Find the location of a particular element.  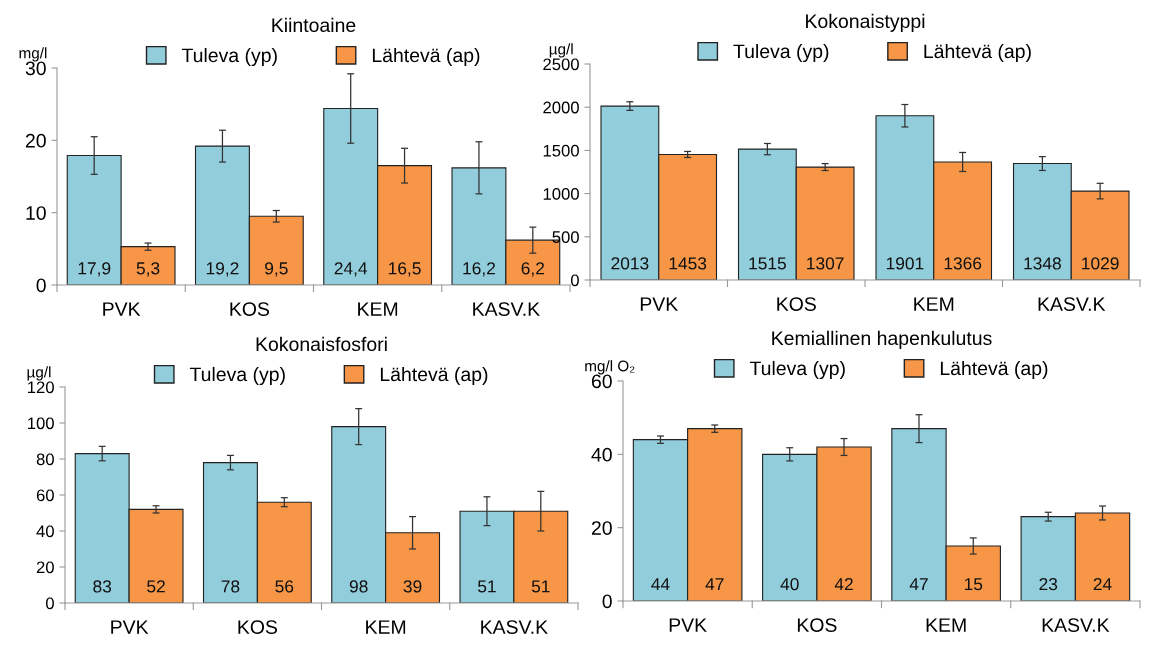

data-label: 1029 is located at coordinates (1100, 263).